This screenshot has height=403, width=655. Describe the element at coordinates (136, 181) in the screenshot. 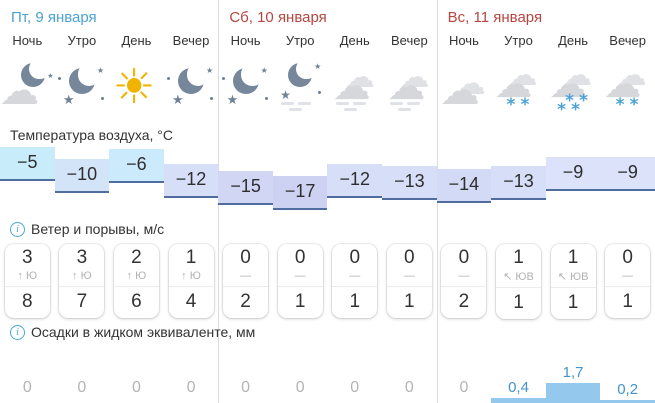

I see `temperature-column: −6` at that location.